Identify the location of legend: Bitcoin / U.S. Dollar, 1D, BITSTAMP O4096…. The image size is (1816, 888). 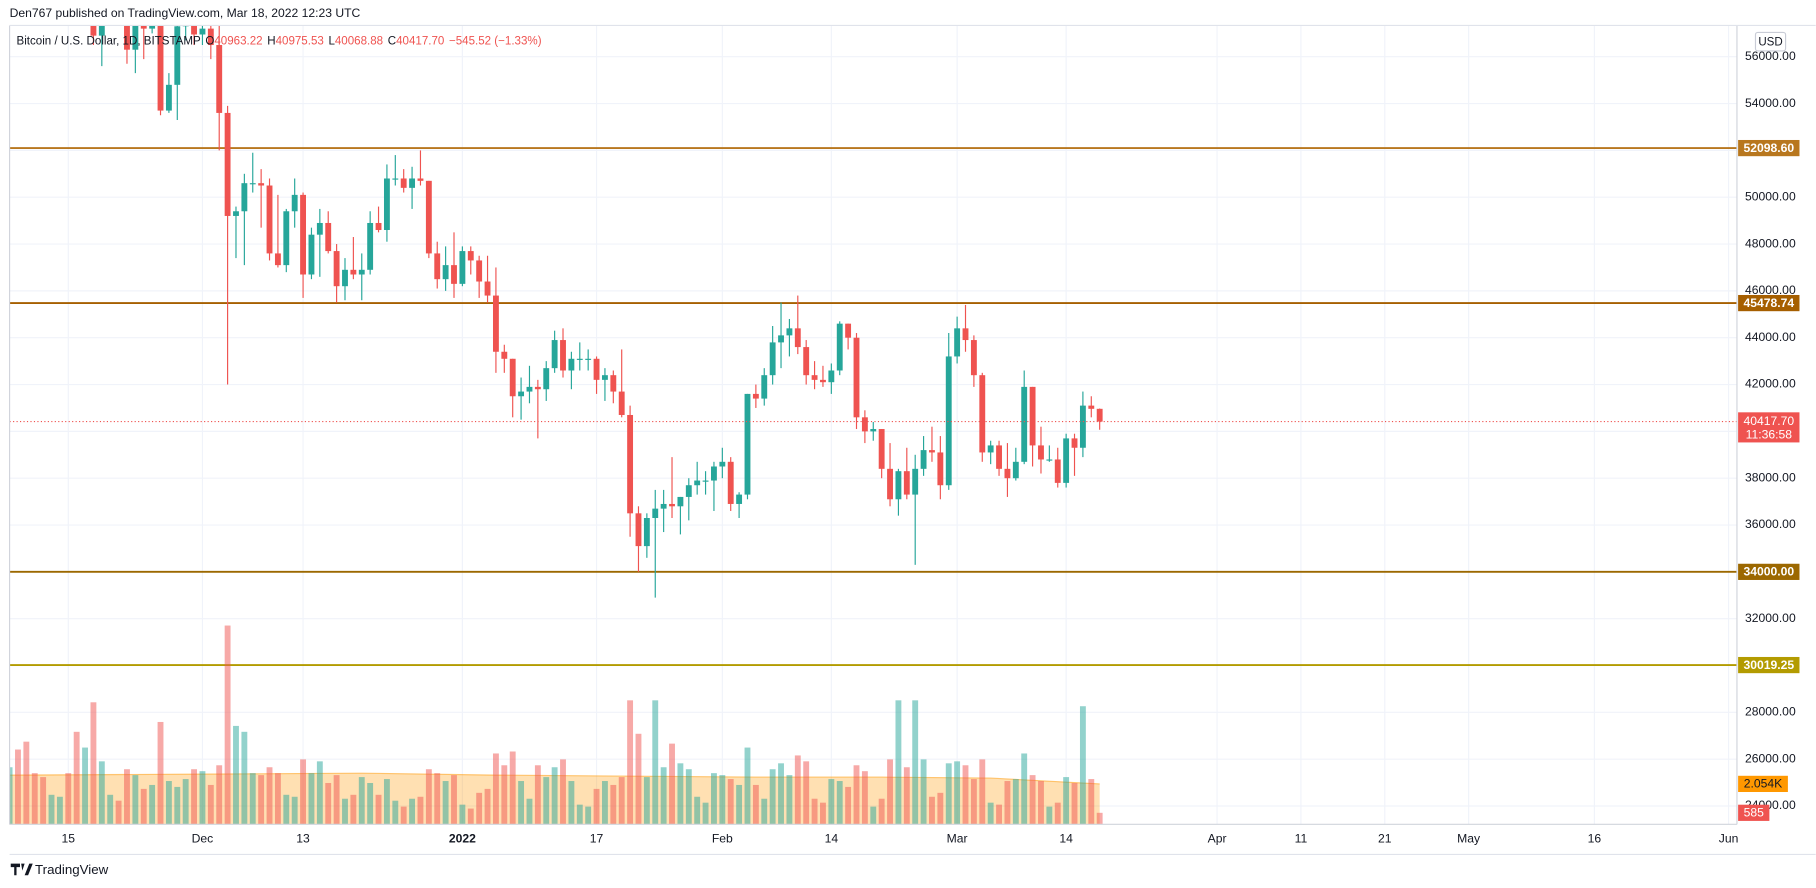
(279, 42).